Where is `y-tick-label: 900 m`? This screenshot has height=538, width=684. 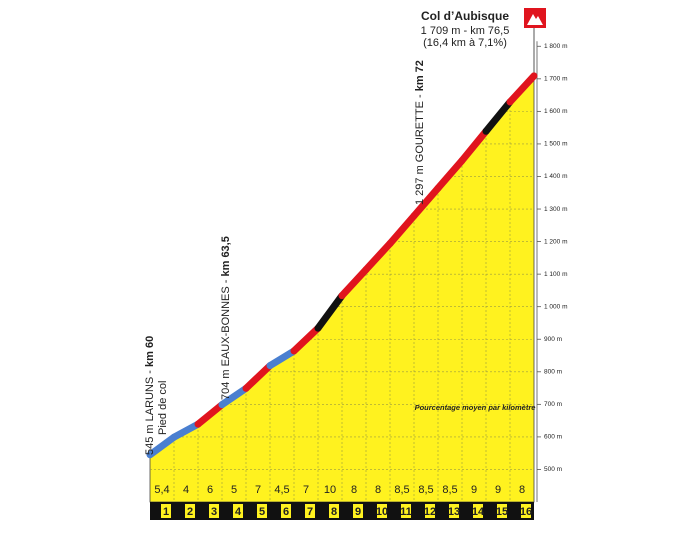 y-tick-label: 900 m is located at coordinates (553, 339).